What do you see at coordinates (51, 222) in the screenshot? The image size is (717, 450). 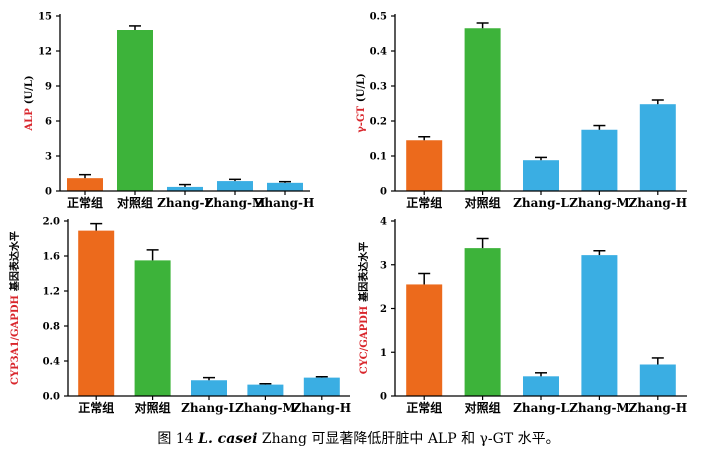 I see `y-tick-label: 2.0` at bounding box center [51, 222].